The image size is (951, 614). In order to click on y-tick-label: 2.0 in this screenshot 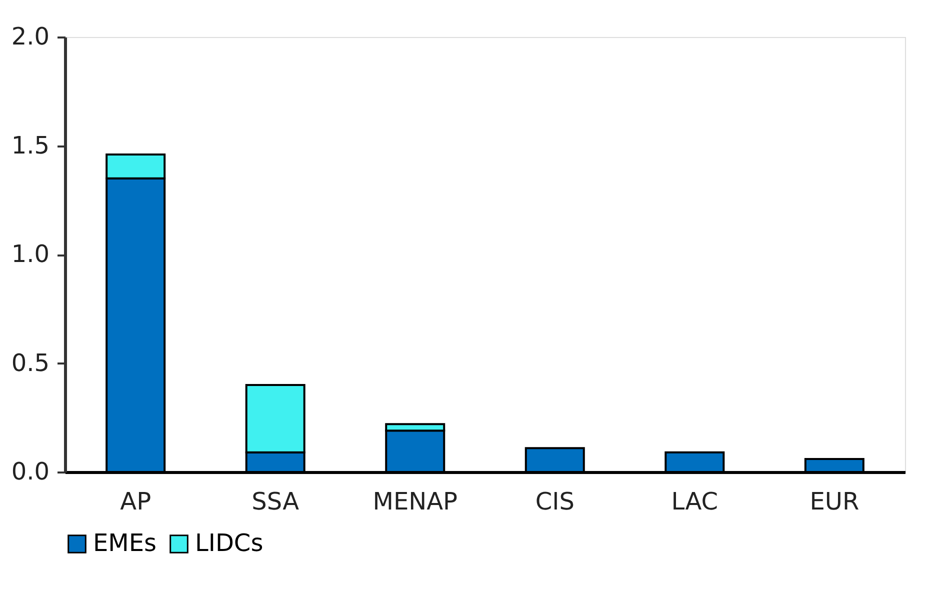, I will do `click(30, 36)`.